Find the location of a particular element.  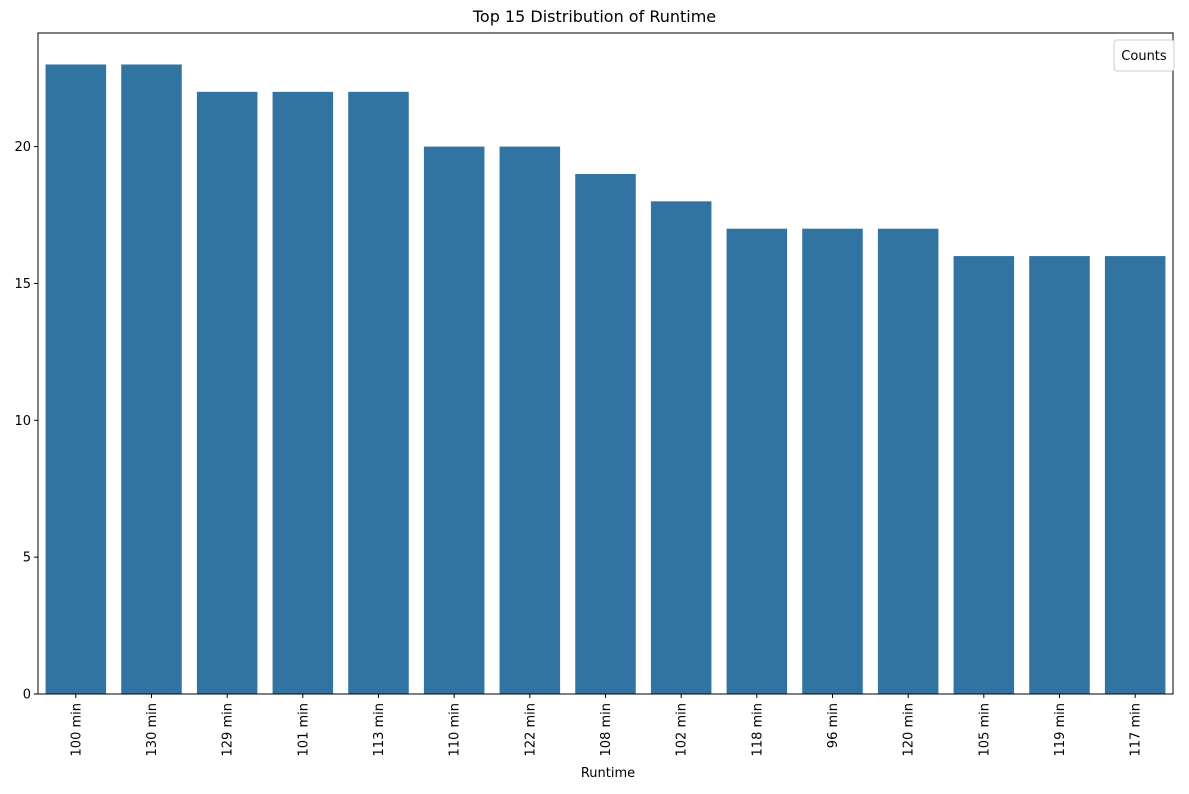

x-tick-label: 108 min is located at coordinates (606, 729).